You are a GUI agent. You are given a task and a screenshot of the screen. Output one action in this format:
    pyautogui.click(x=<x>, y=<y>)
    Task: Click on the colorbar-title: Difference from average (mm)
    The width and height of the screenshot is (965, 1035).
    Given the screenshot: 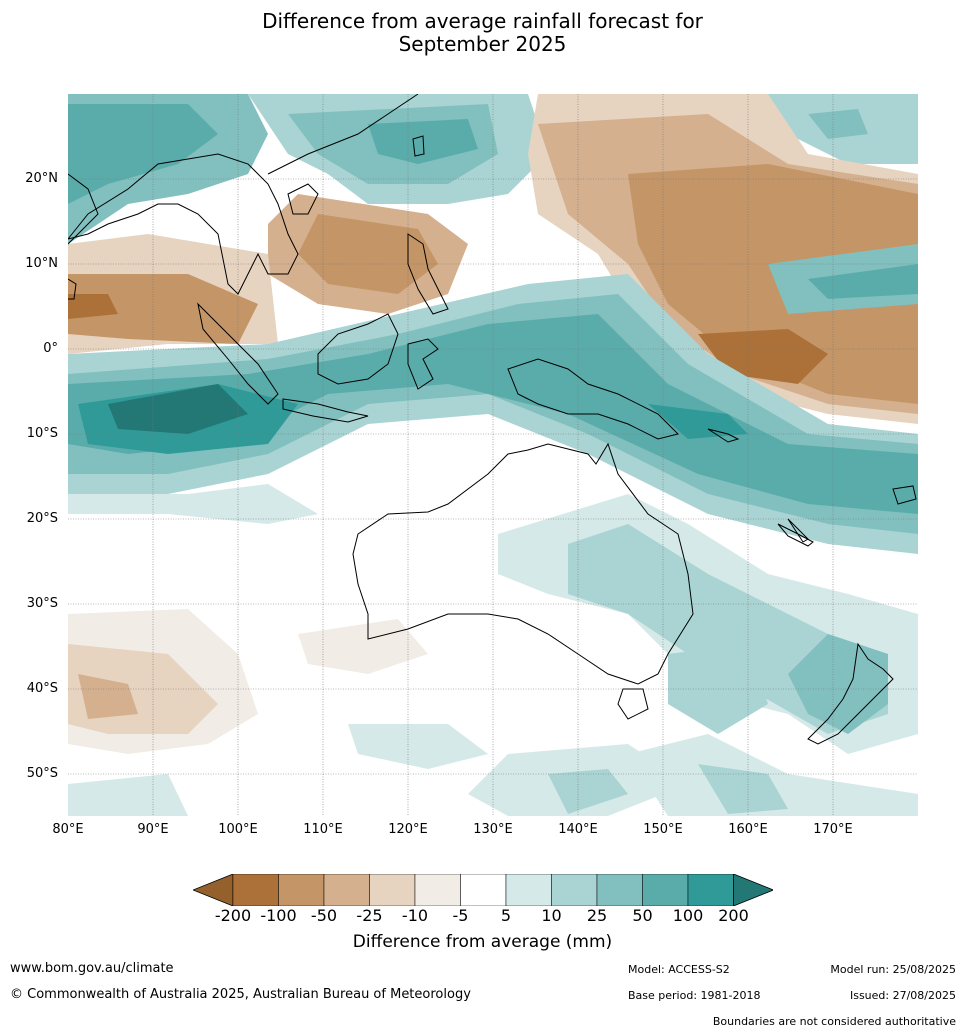 What is the action you would take?
    pyautogui.click(x=482, y=942)
    